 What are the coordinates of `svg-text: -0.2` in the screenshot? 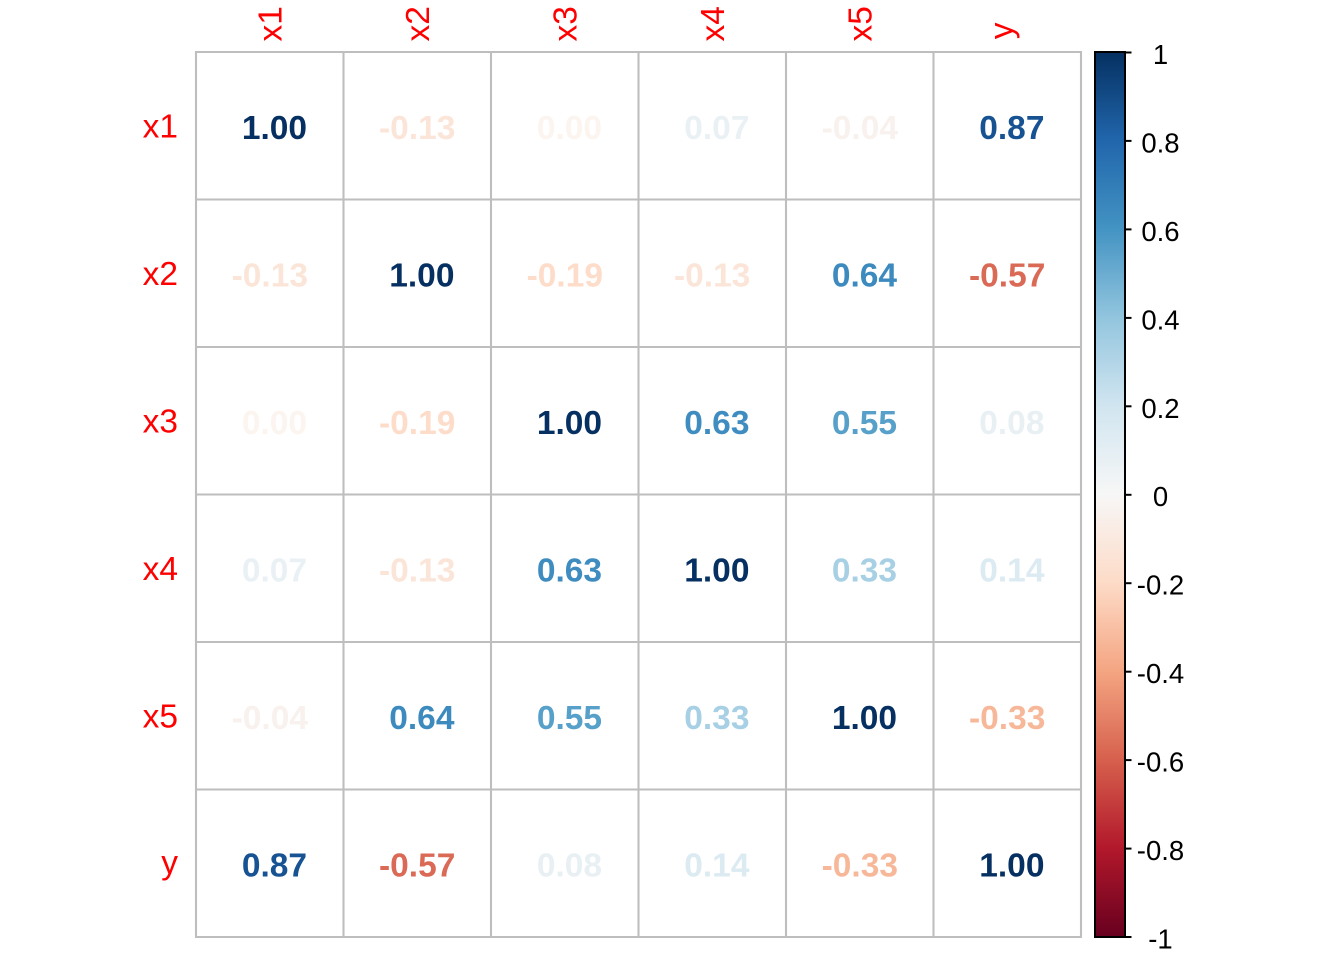 It's located at (1160, 585).